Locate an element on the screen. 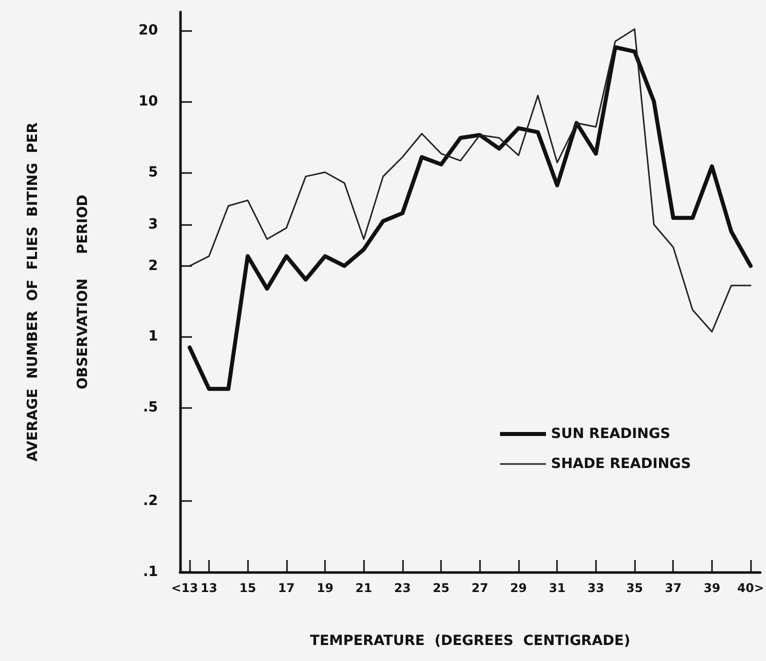 The image size is (766, 661). x-tick-label: 37 is located at coordinates (673, 588).